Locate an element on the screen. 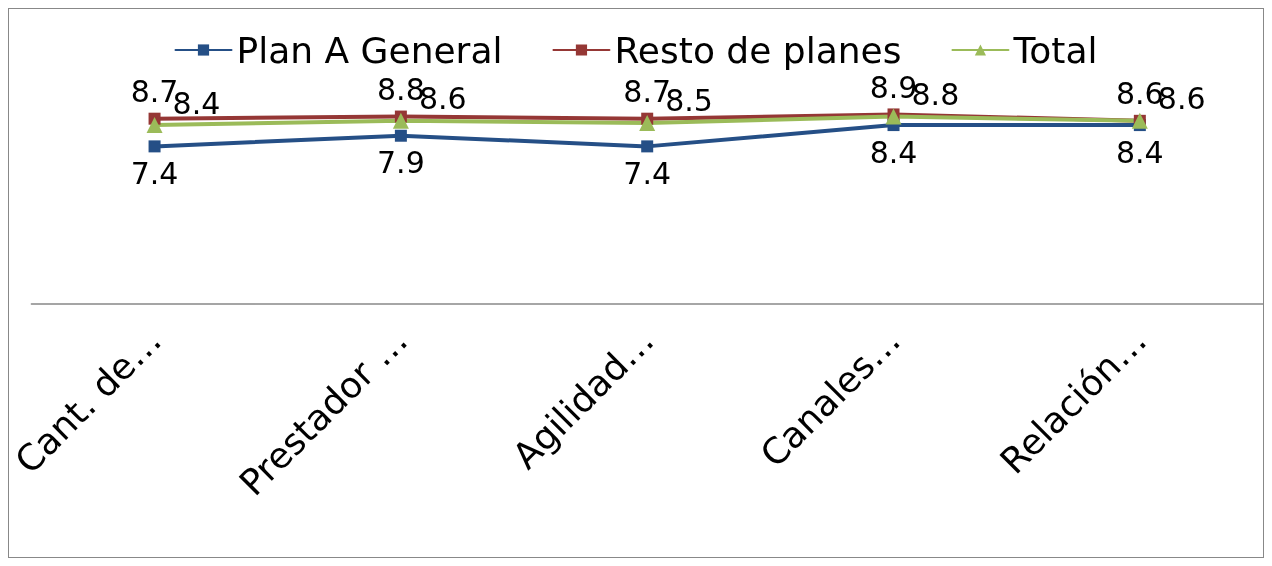 This screenshot has height=566, width=1272. legend-label: Resto de planes is located at coordinates (758, 50).